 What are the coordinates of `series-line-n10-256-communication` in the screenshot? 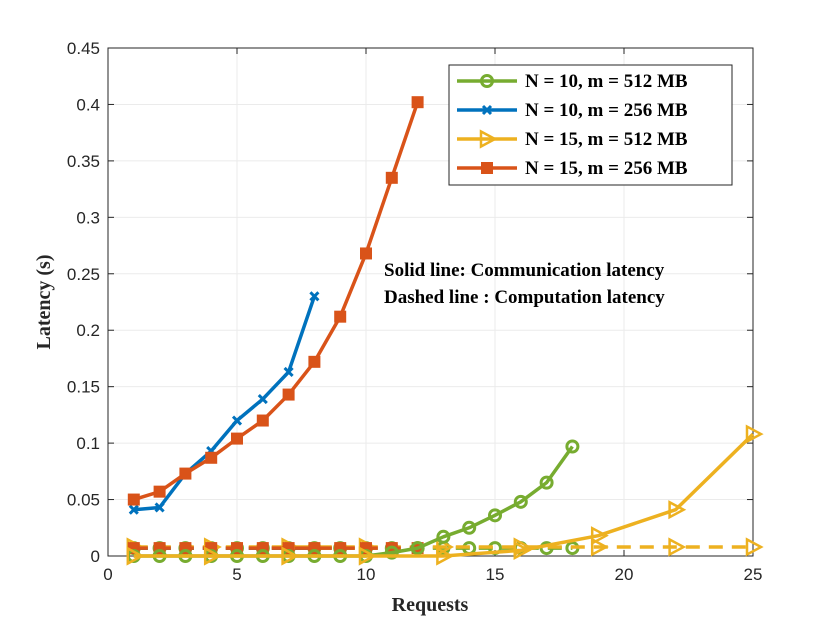 It's located at (225, 403).